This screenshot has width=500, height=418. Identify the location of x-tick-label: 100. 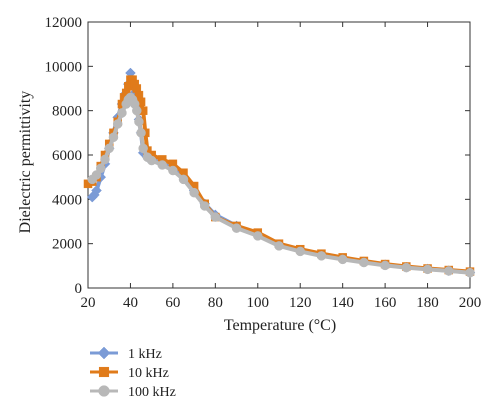
(258, 303).